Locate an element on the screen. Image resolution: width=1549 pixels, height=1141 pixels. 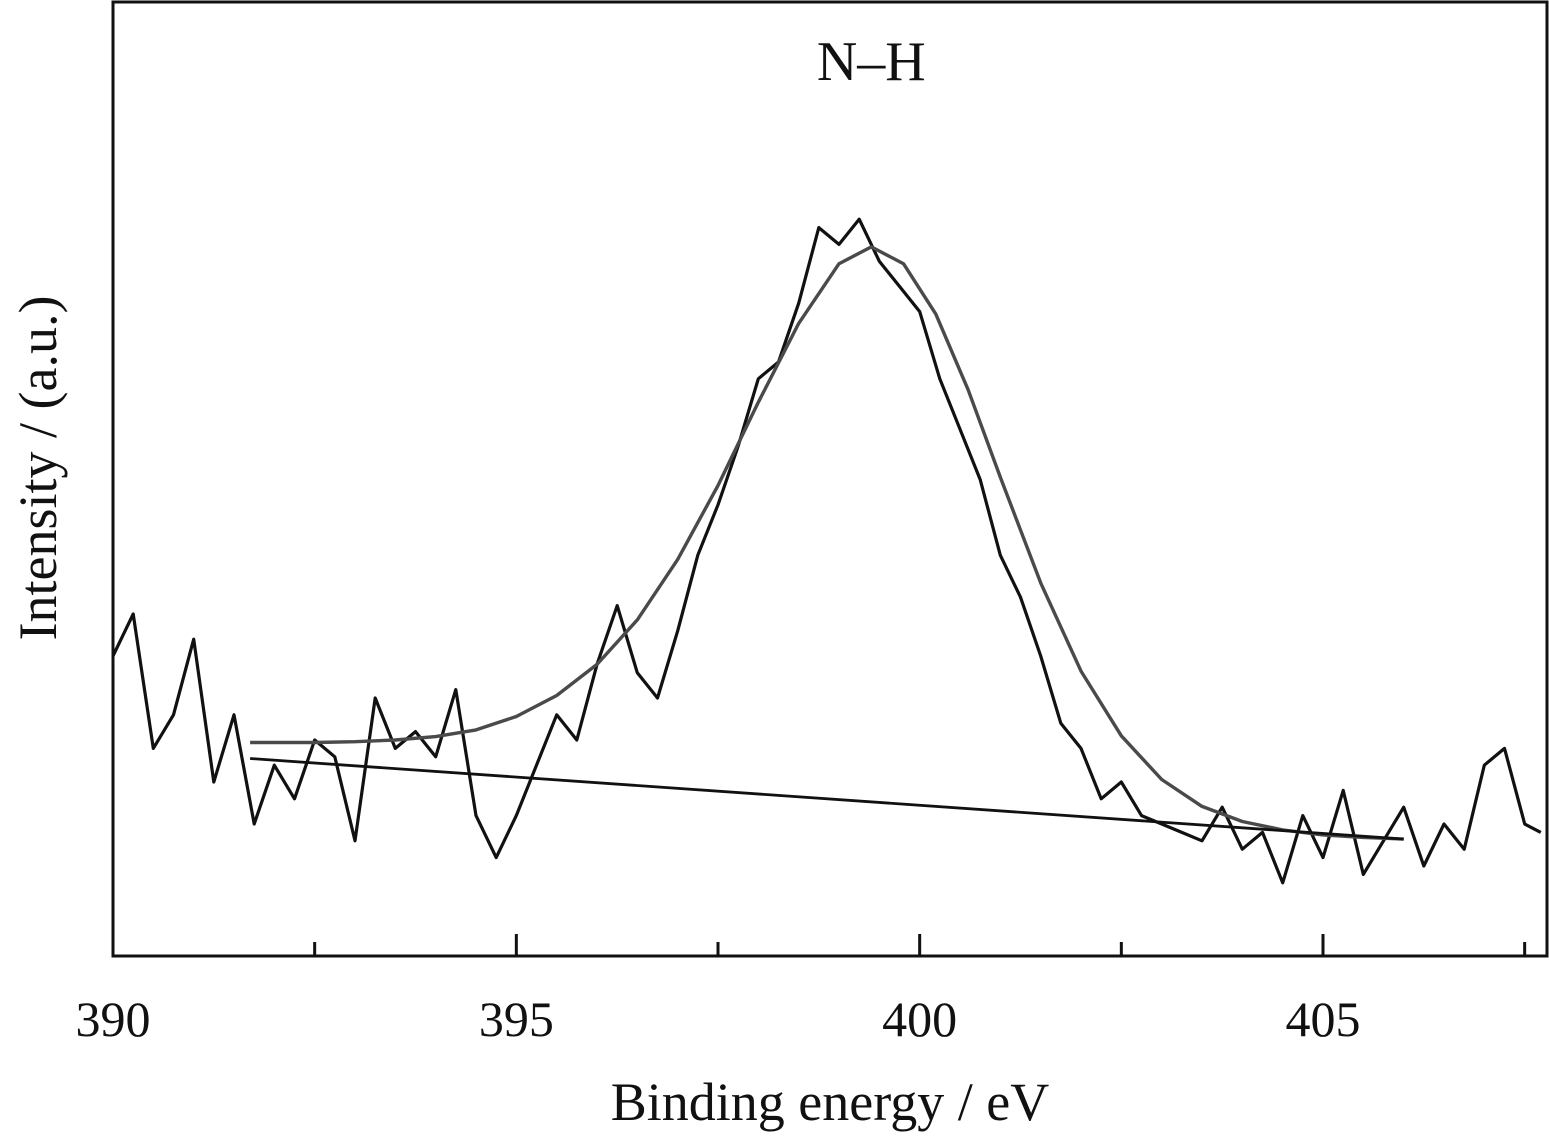
y-axis-title: Intensity / (a.u.) is located at coordinates (38, 468).